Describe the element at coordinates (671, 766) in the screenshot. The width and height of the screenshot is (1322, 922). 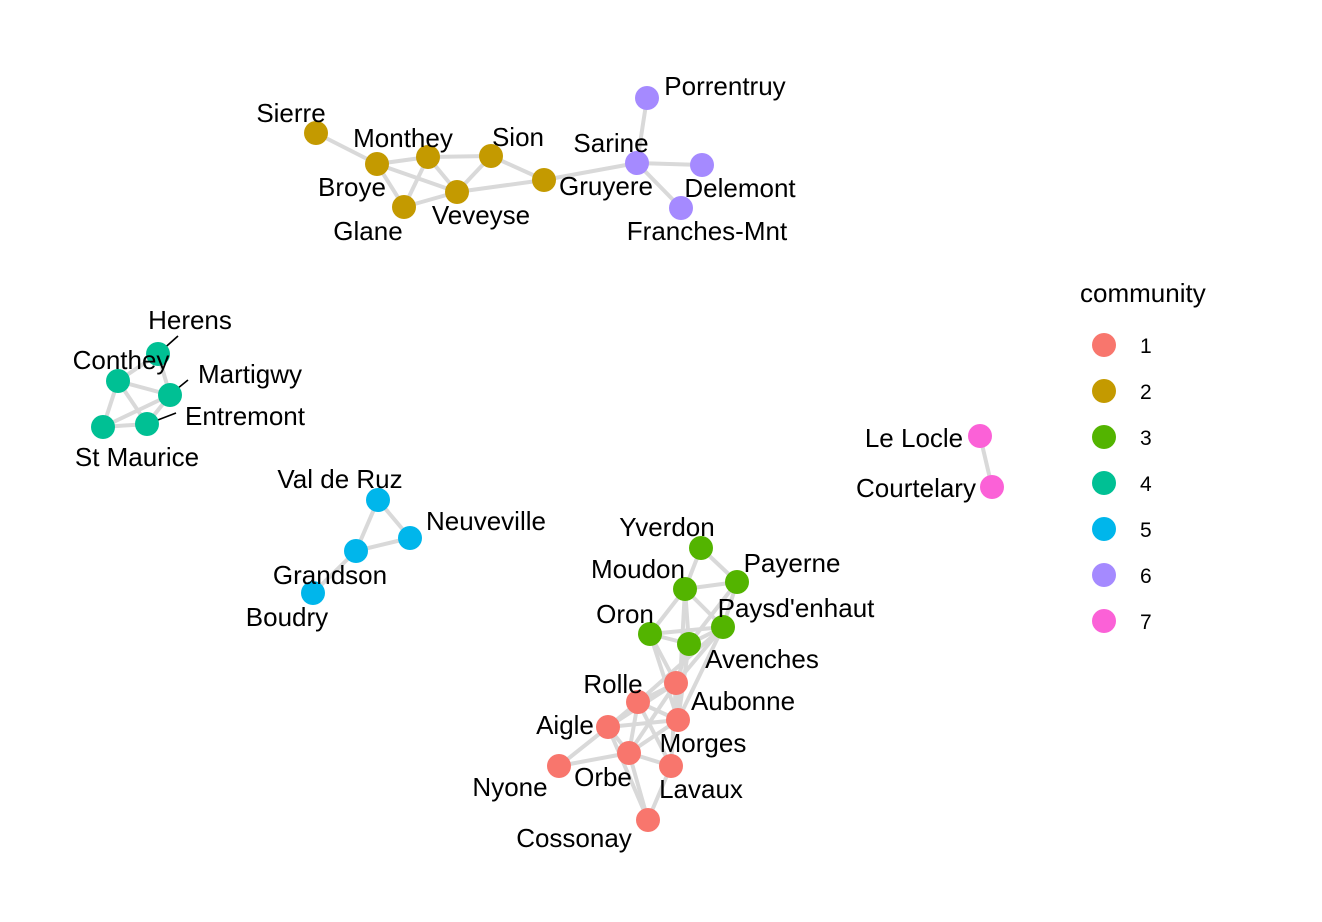
I see `node-lavaux` at that location.